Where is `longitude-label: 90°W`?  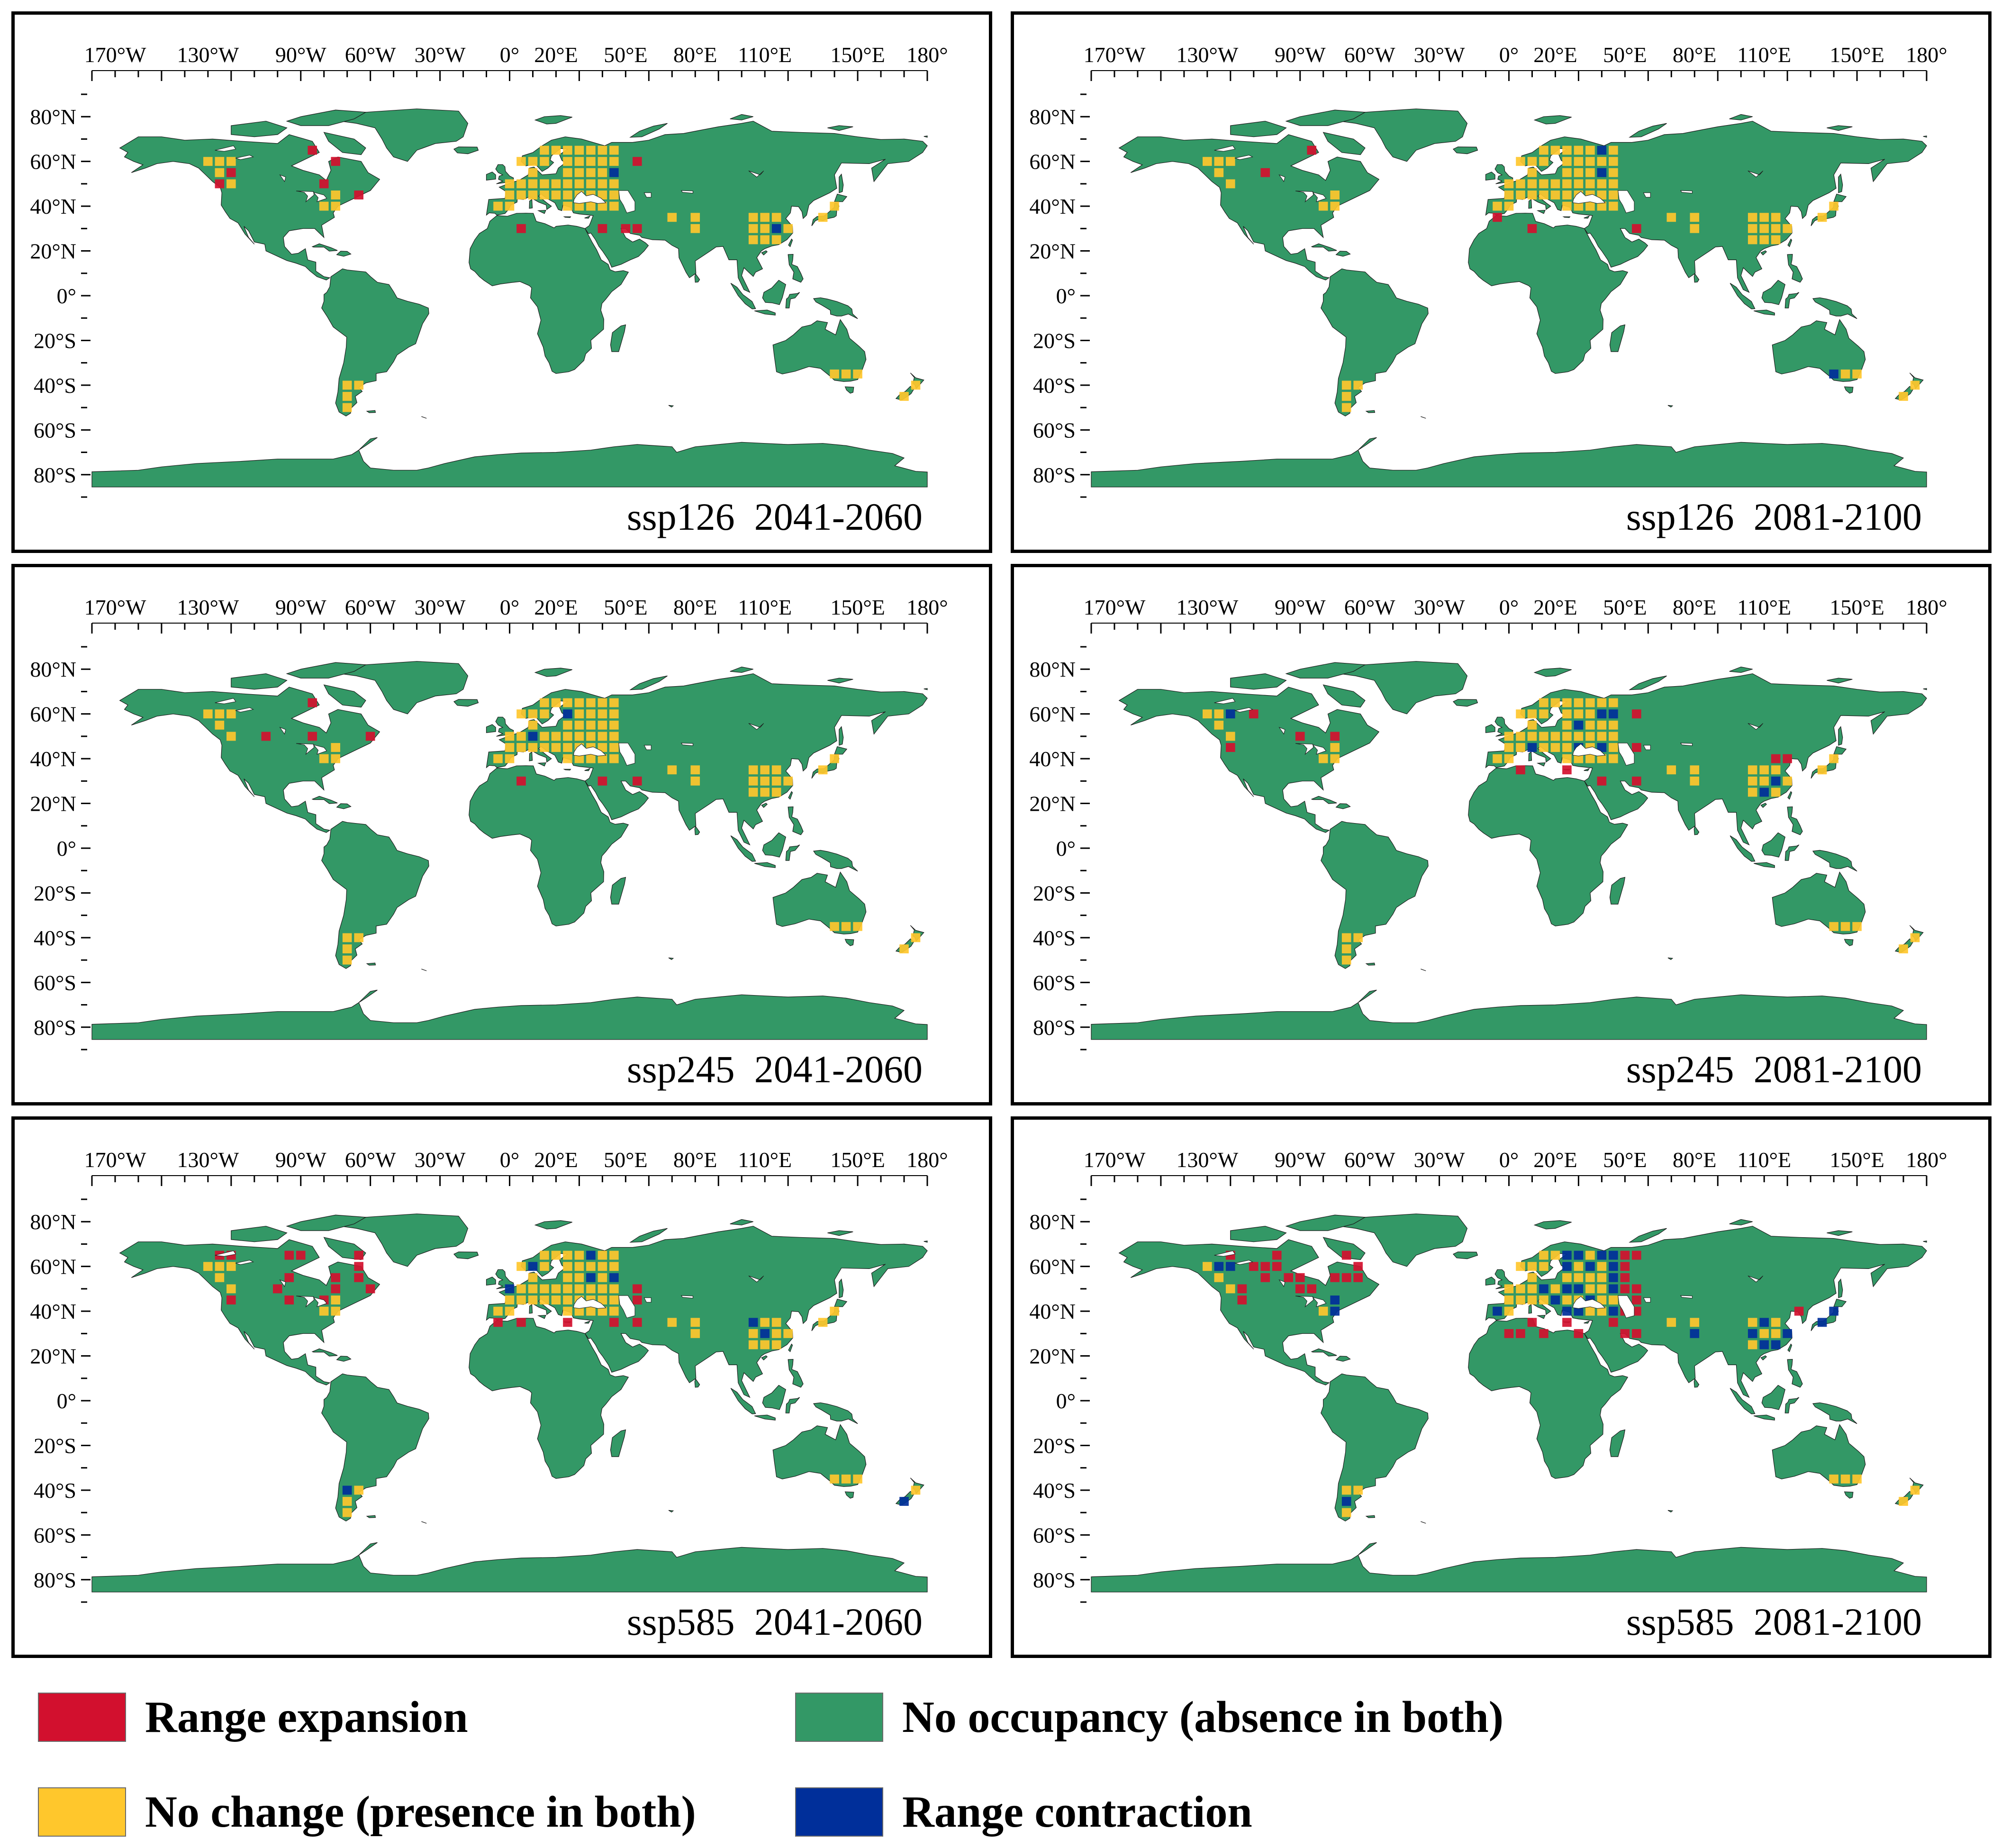
longitude-label: 90°W is located at coordinates (1300, 1160).